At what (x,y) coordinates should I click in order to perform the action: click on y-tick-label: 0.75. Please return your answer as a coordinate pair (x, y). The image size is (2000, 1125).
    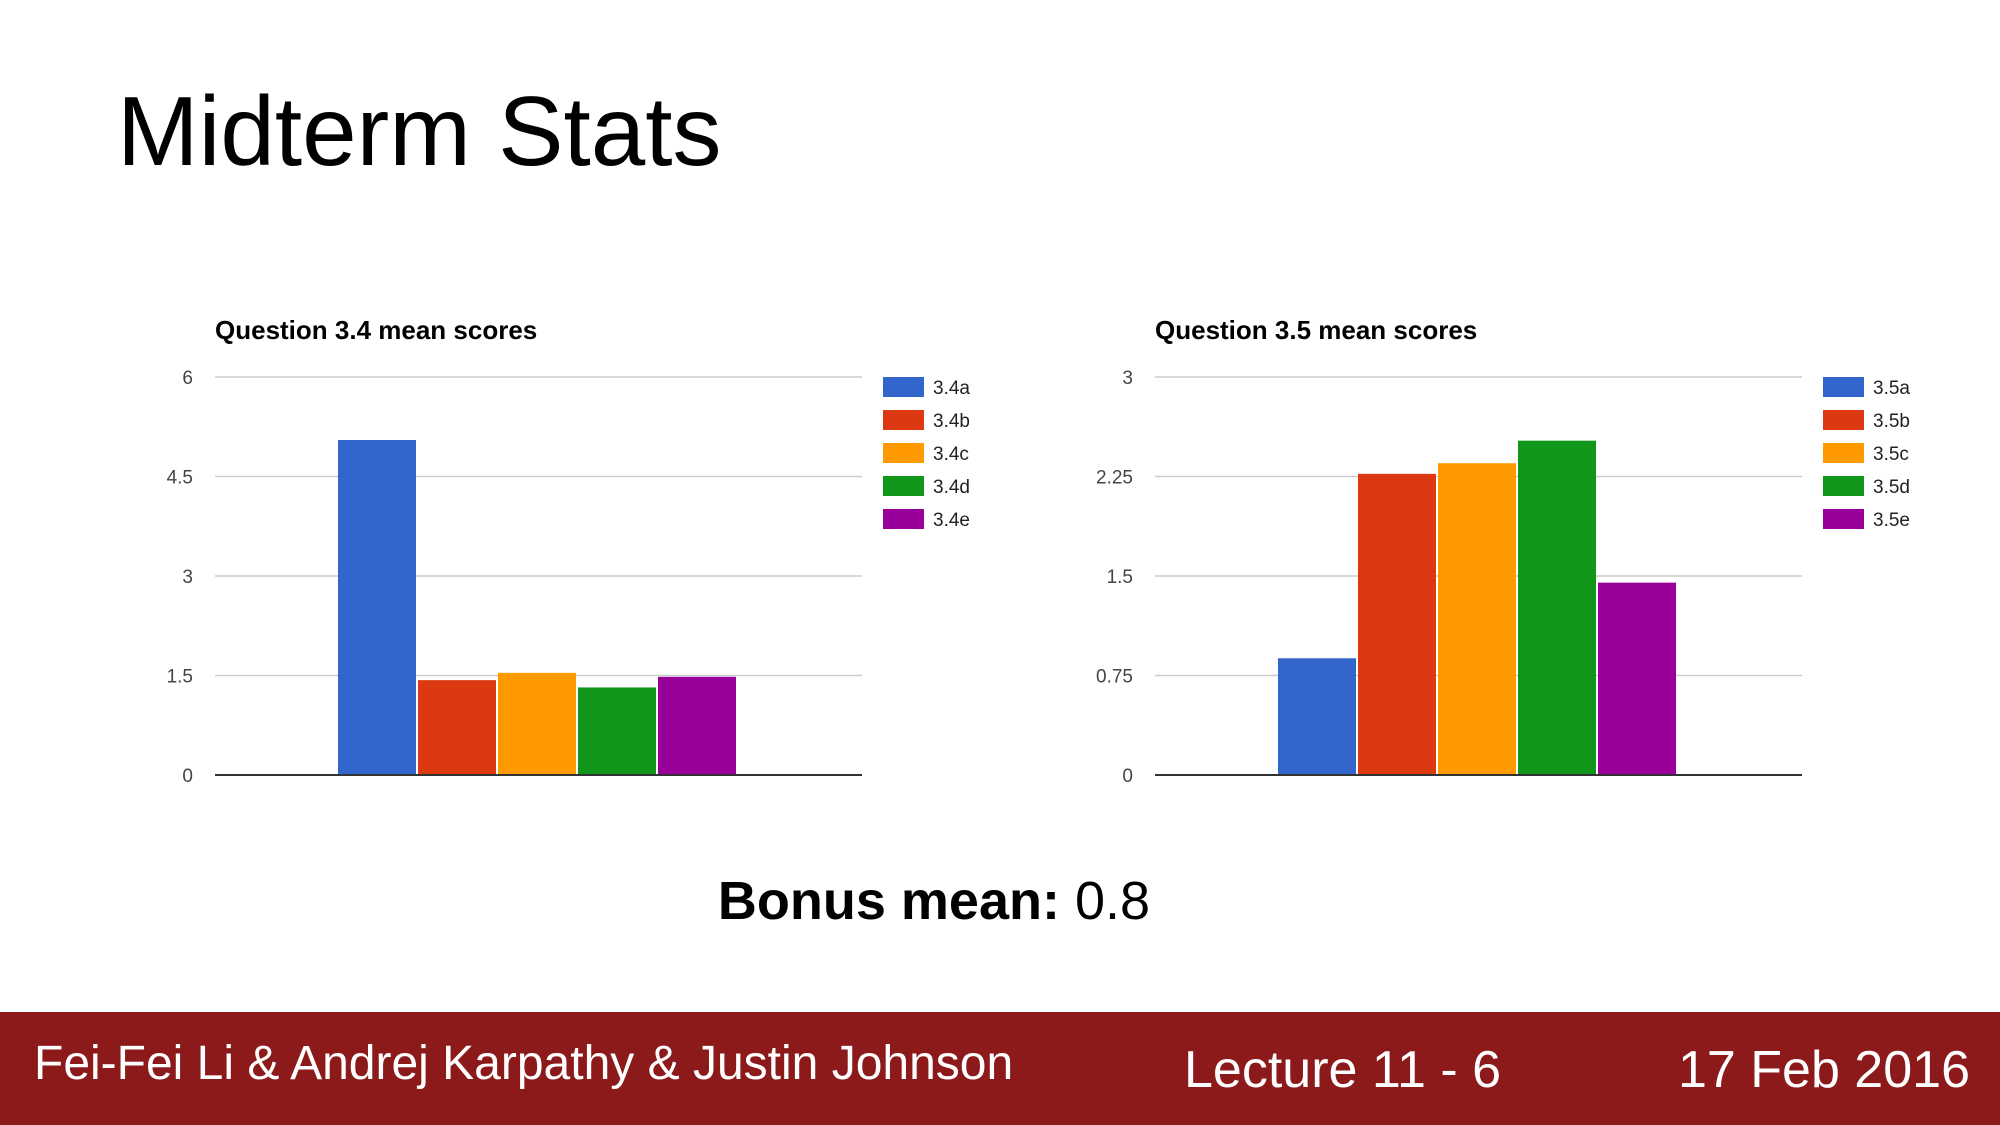
    Looking at the image, I should click on (1114, 677).